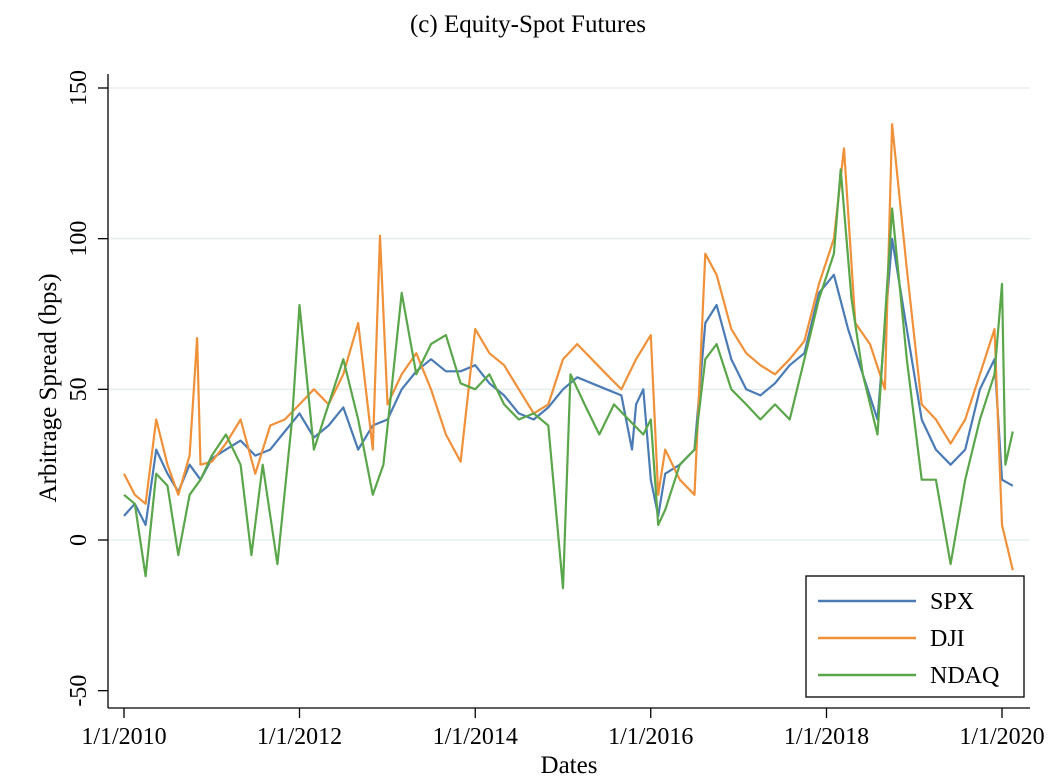 Image resolution: width=1055 pixels, height=779 pixels. I want to click on legend-label-ndaq: NDAQ, so click(964, 676).